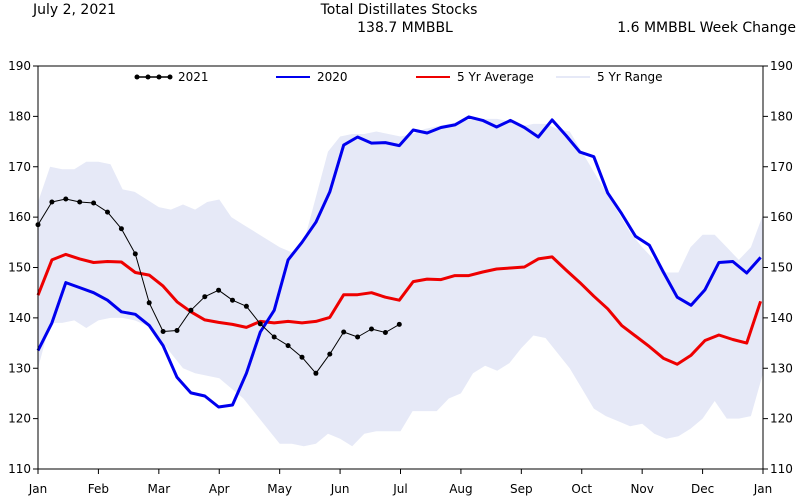 The width and height of the screenshot is (798, 503). Describe the element at coordinates (19, 268) in the screenshot. I see `y-tick-label-left: 150` at that location.